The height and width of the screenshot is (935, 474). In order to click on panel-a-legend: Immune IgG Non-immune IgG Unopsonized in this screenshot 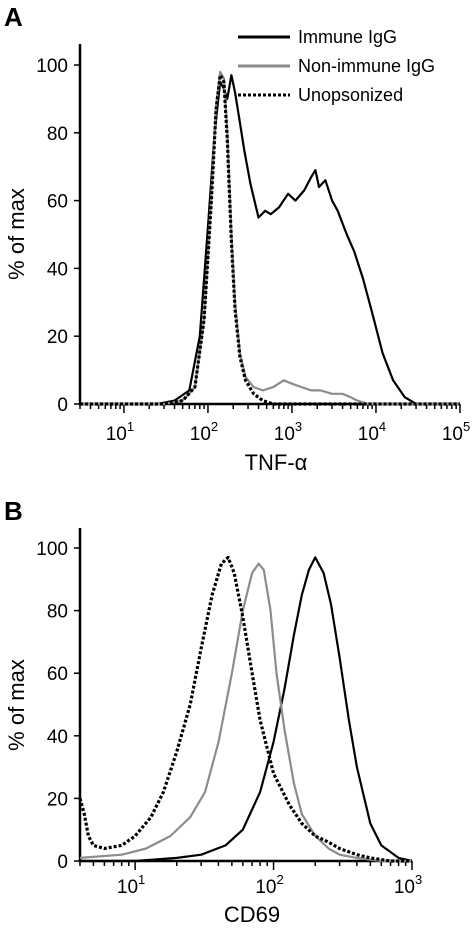, I will do `click(336, 66)`.